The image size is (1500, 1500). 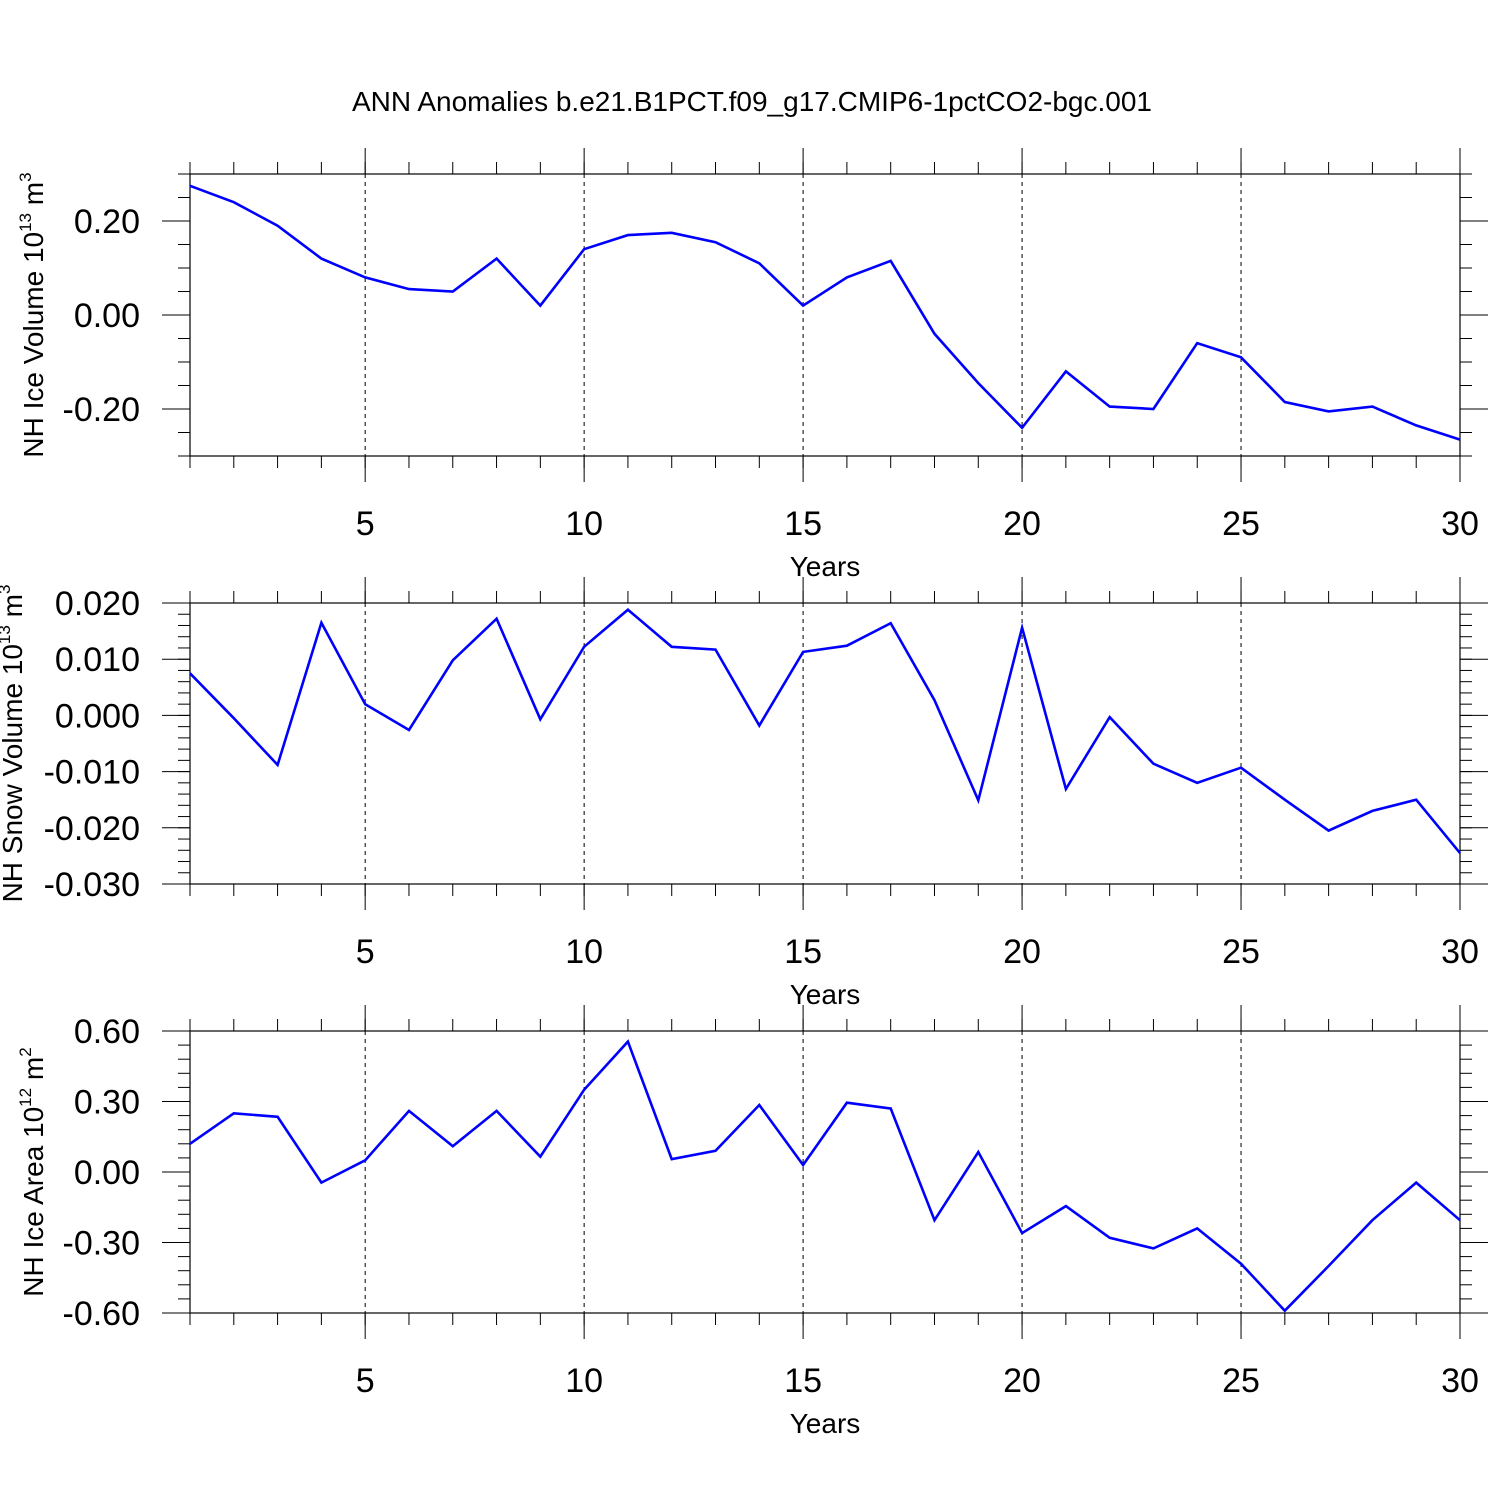 I want to click on y-tick-label: 0.020, so click(x=97, y=604).